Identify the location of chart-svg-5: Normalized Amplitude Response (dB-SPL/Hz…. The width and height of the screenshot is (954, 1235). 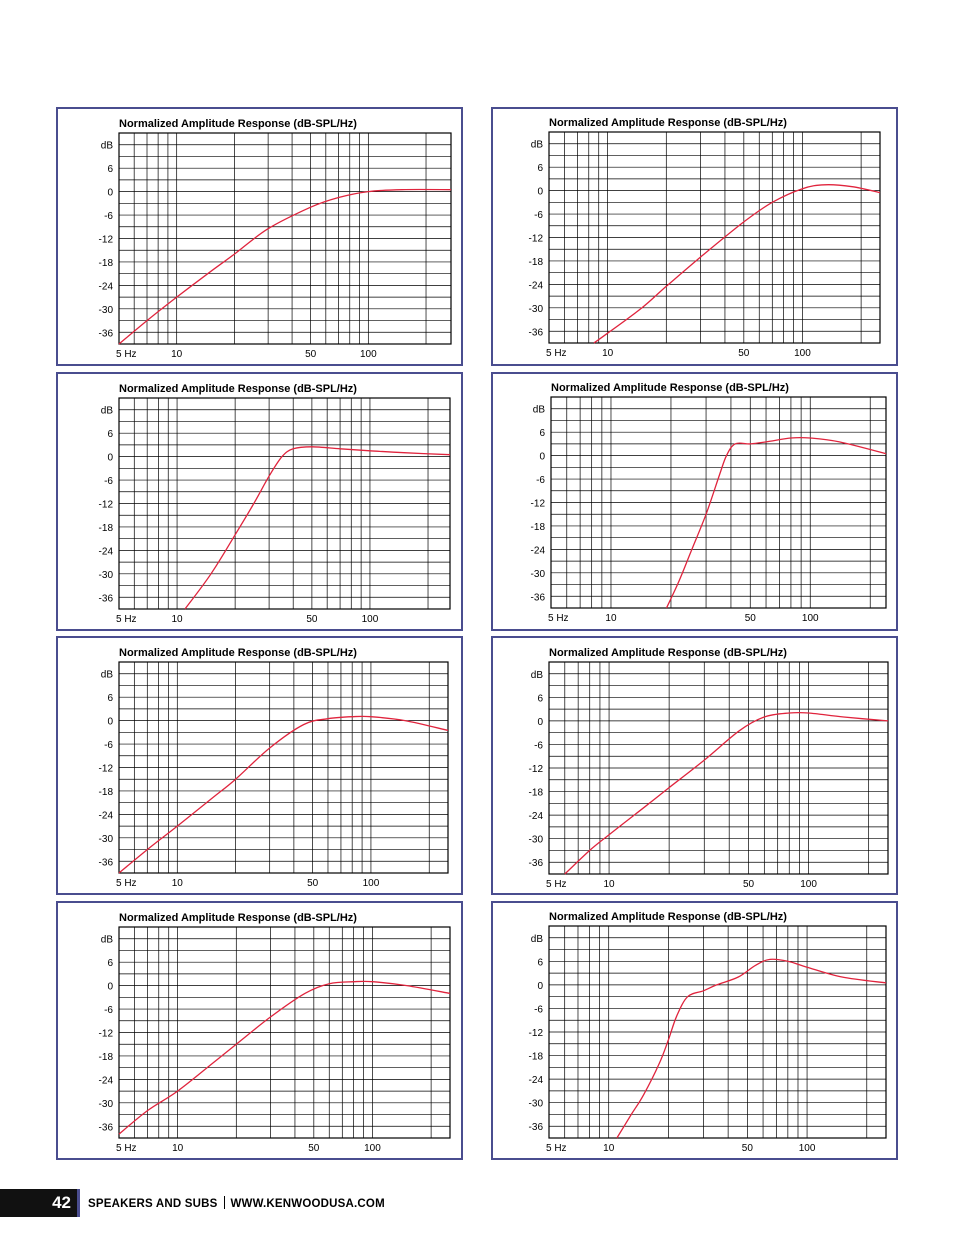
(274, 768).